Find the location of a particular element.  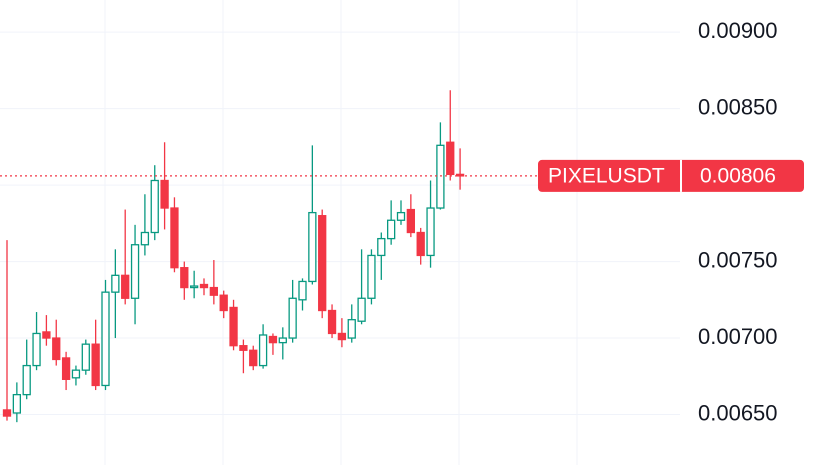

y-tick-label: 0.00650 is located at coordinates (738, 412).